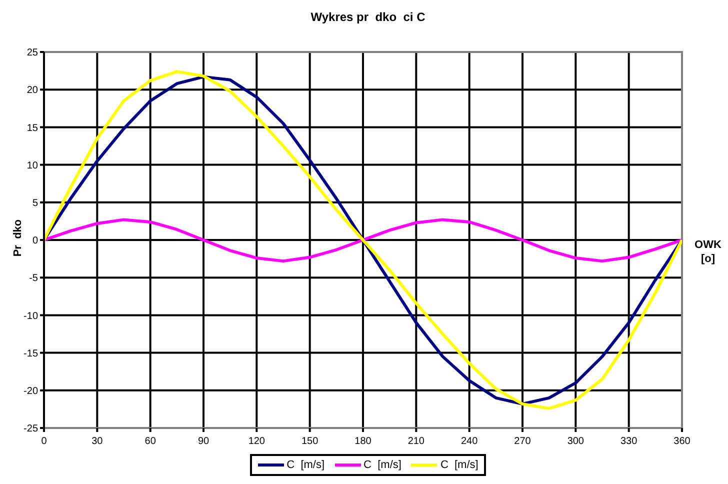 The image size is (728, 484). I want to click on y-tick-label: 20, so click(32, 90).